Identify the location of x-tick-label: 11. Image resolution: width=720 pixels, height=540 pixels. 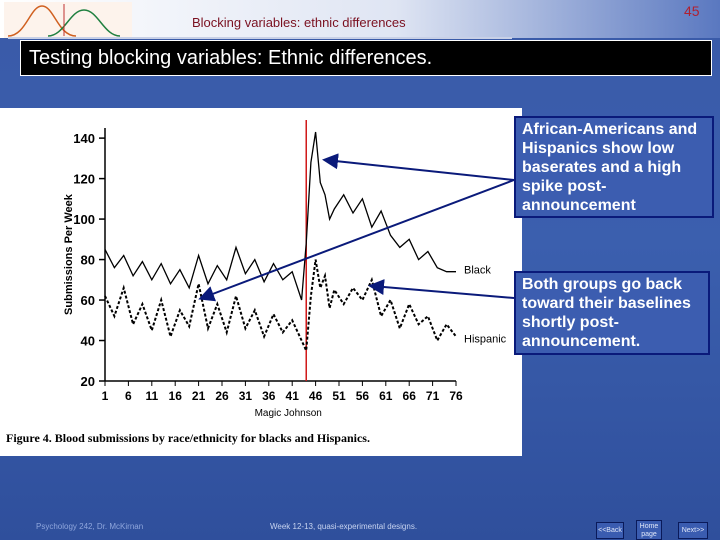
(151, 396).